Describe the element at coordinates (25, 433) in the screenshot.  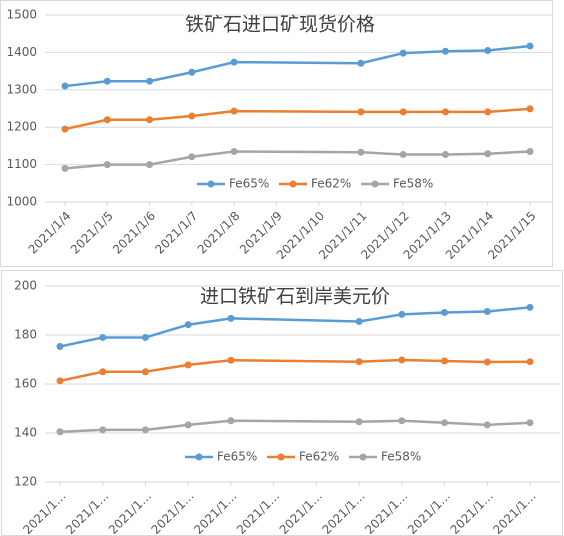
I see `y-tick-label: 140` at that location.